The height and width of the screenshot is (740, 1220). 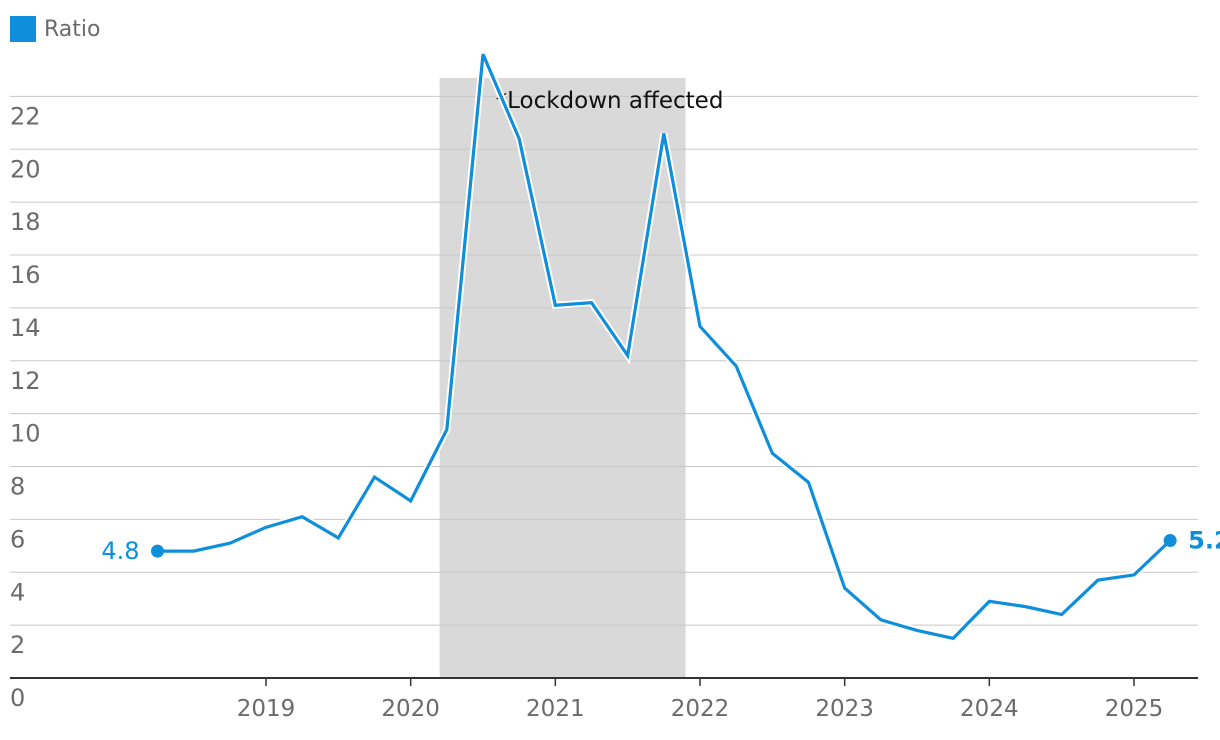 I want to click on legend: Ratio, so click(x=55, y=29).